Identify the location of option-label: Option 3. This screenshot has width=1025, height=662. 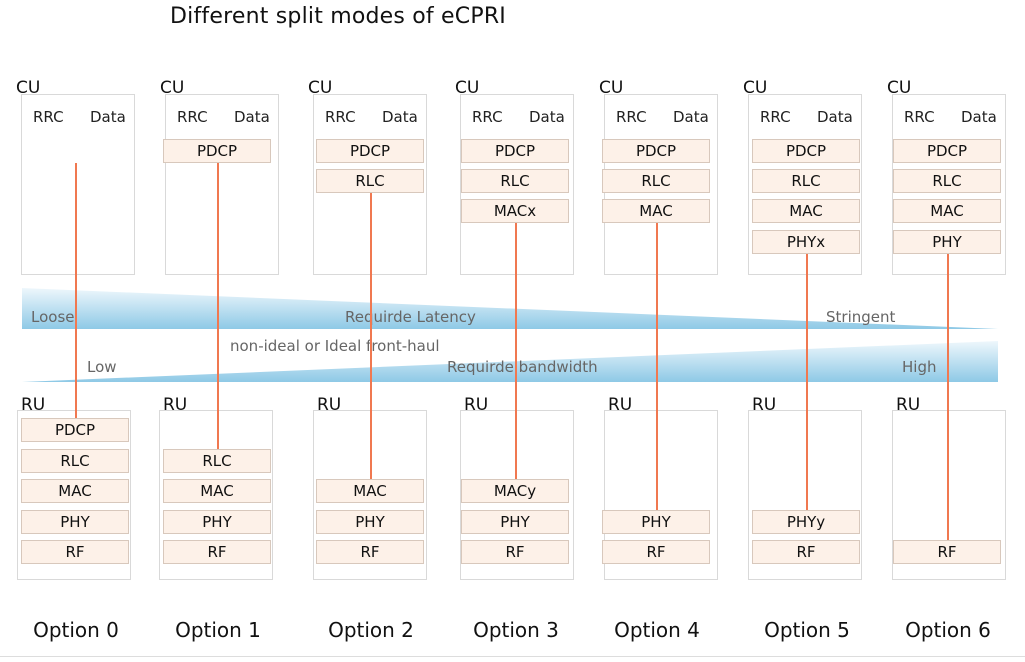
(516, 630).